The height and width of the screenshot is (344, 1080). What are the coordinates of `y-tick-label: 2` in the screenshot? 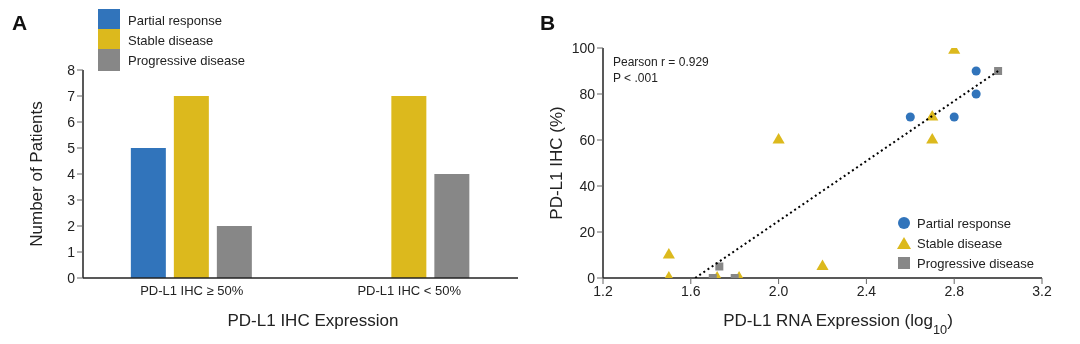 It's located at (71, 225).